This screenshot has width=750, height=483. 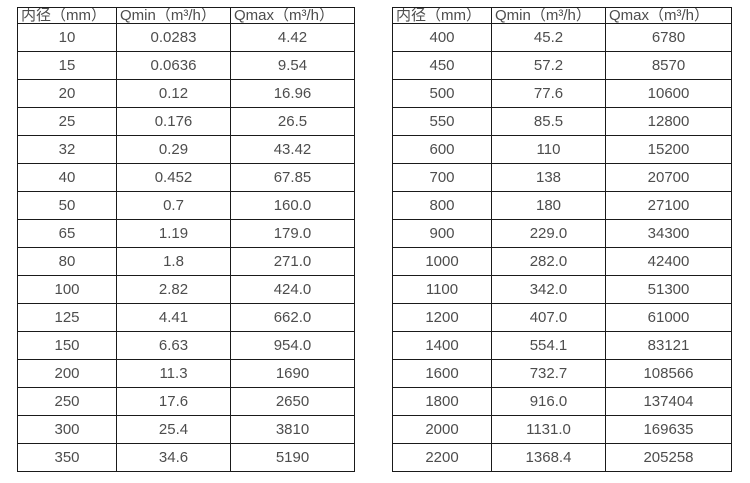 What do you see at coordinates (173, 93) in the screenshot?
I see `table-cell: 0.12` at bounding box center [173, 93].